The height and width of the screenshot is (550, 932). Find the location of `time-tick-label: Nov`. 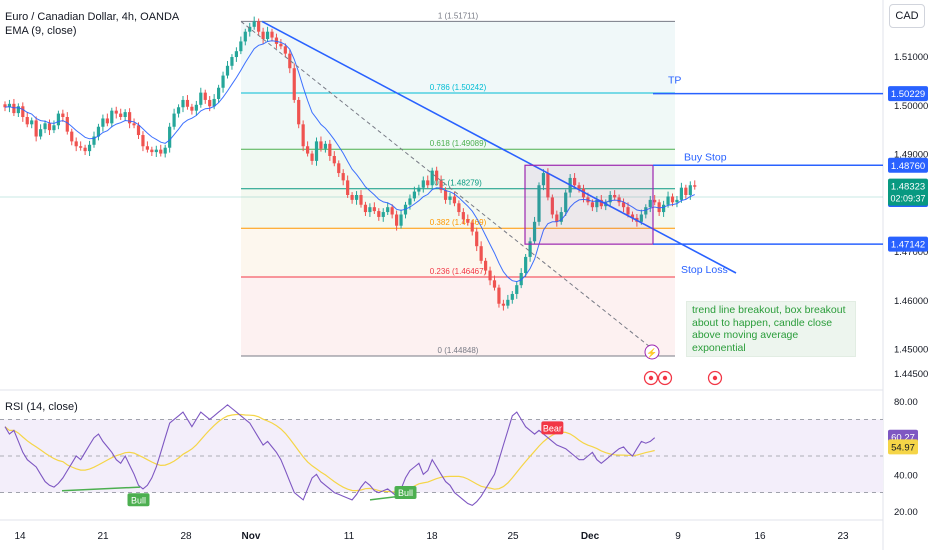

time-tick-label: Nov is located at coordinates (251, 536).